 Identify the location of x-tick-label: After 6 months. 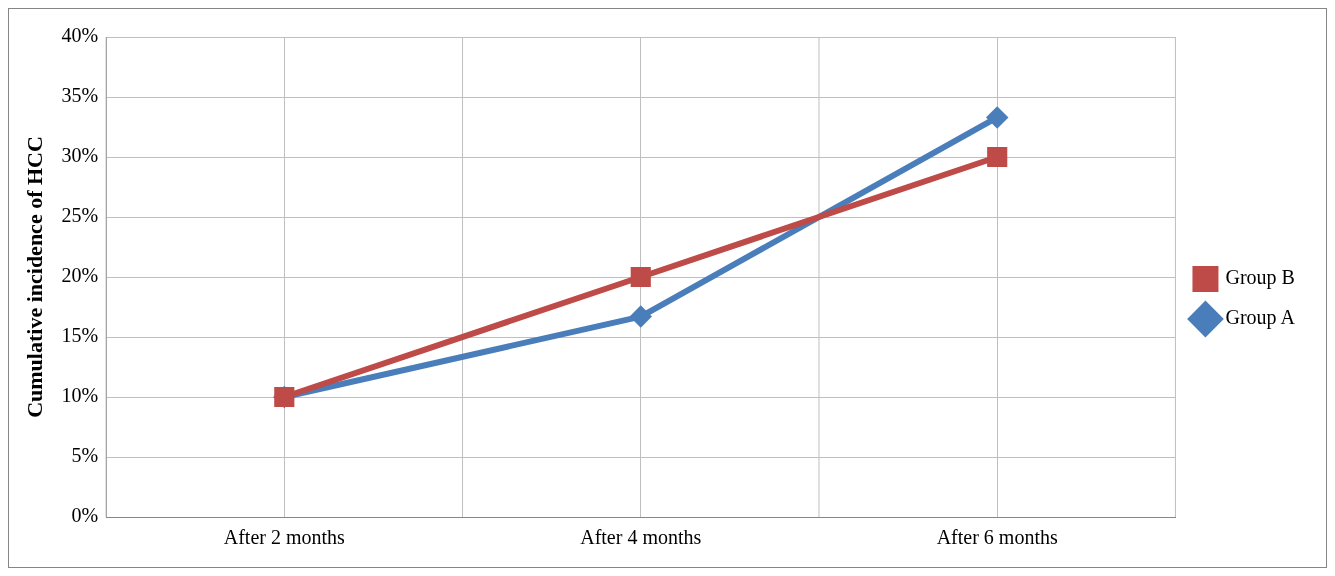
(997, 537).